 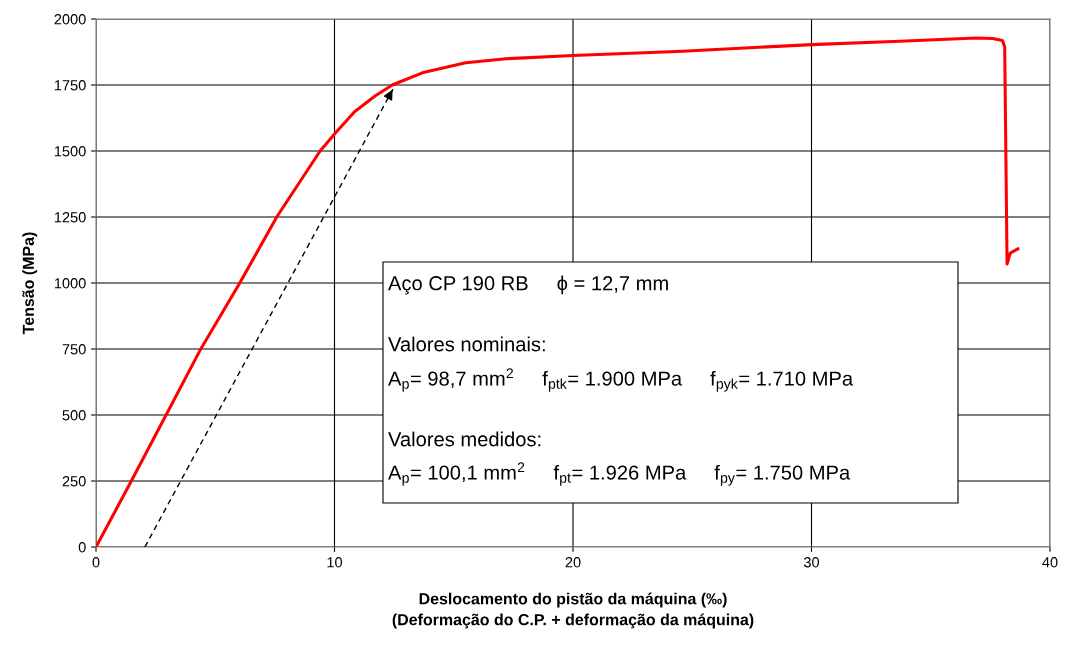 I want to click on annotation: Valores nominais:, so click(x=466, y=344).